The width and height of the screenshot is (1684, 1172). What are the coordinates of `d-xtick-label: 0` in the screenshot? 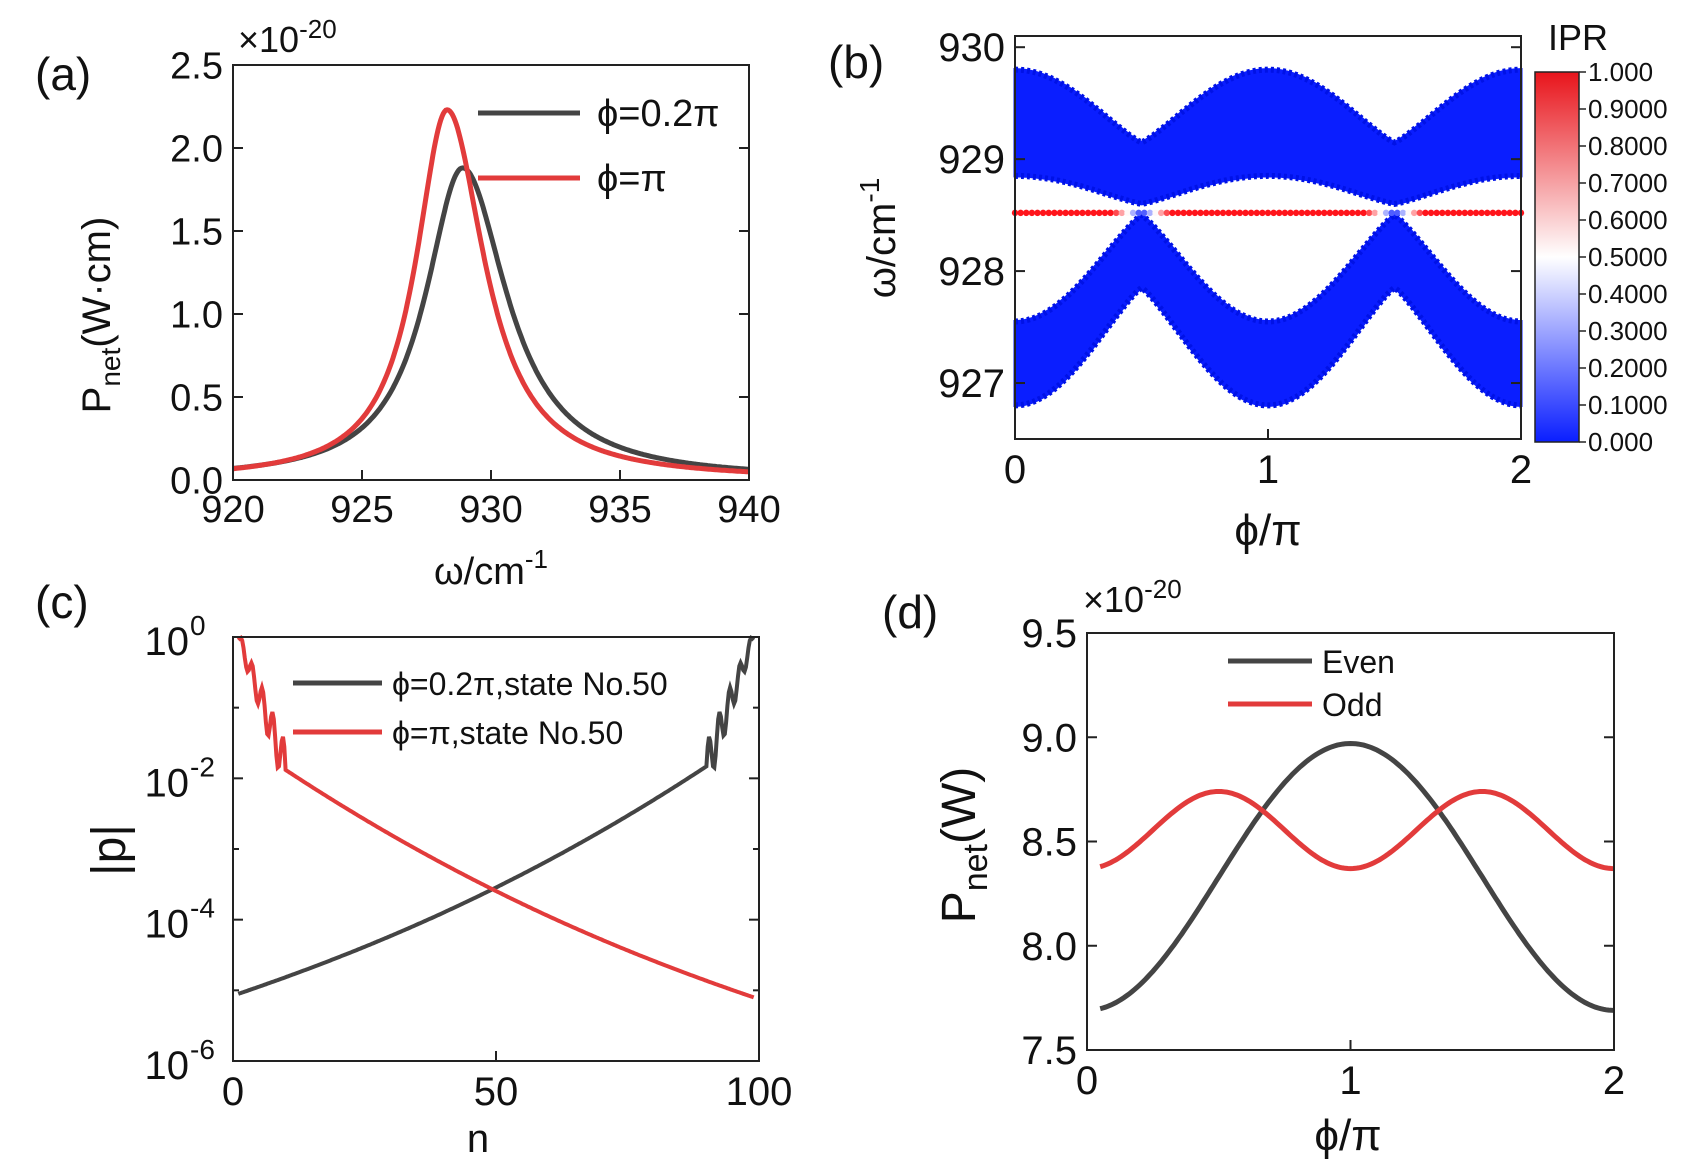 It's located at (1087, 1081).